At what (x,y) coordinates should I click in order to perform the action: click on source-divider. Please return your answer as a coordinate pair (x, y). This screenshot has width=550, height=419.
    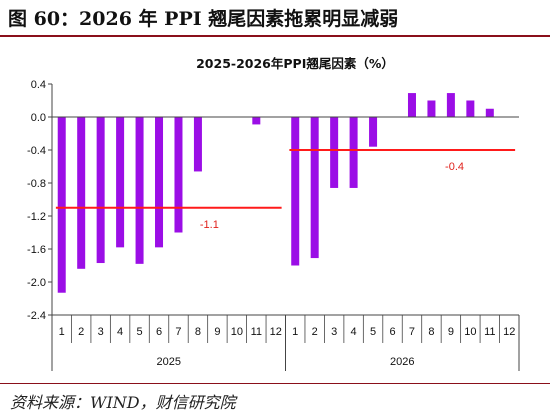
    Looking at the image, I should click on (275, 383).